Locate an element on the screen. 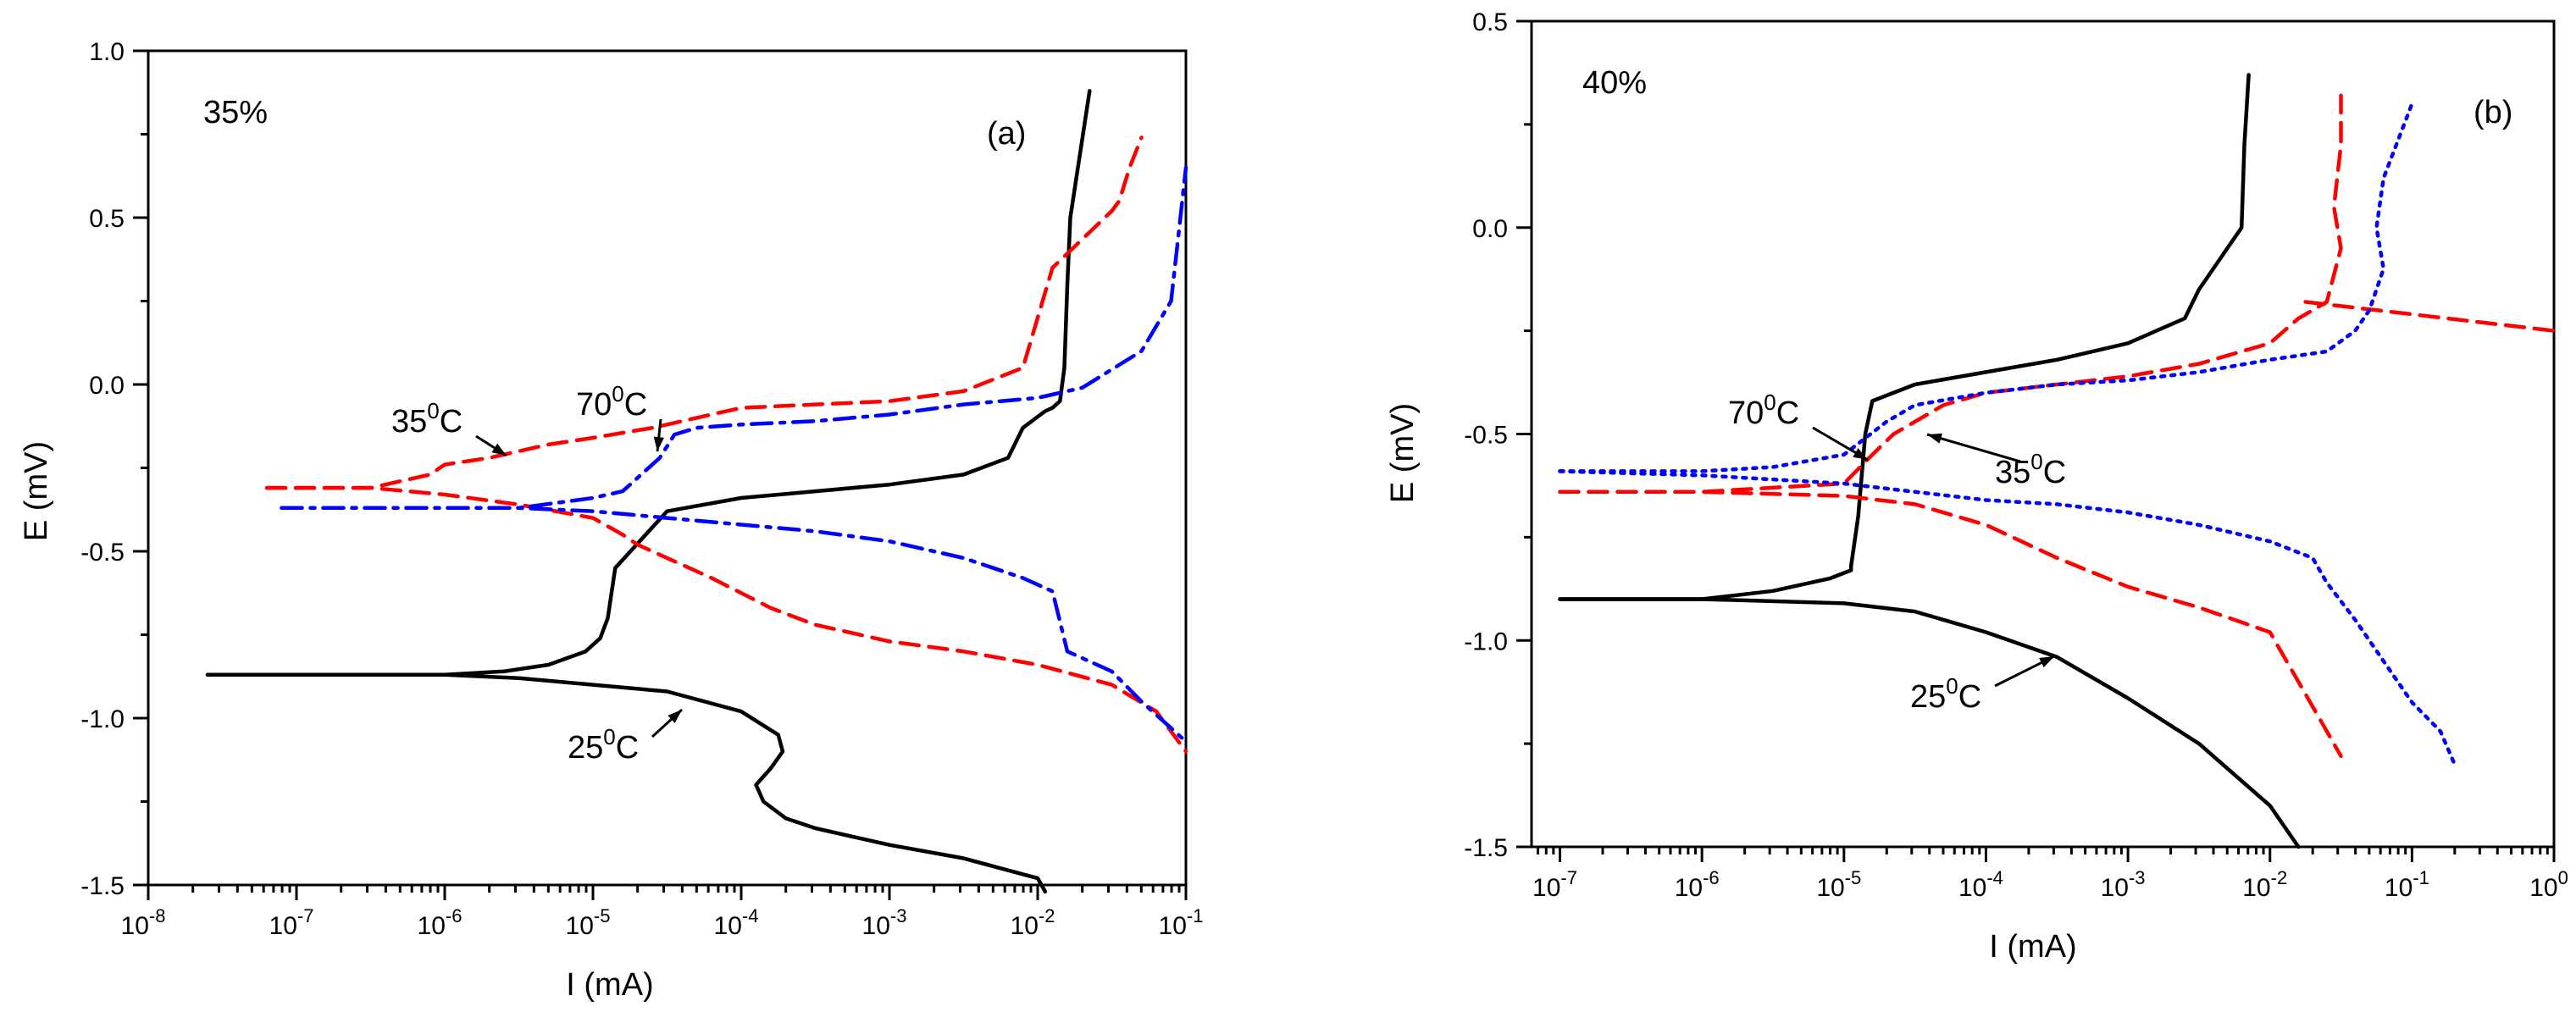 The height and width of the screenshot is (1012, 2576). panel-label-b: (b) is located at coordinates (2493, 112).